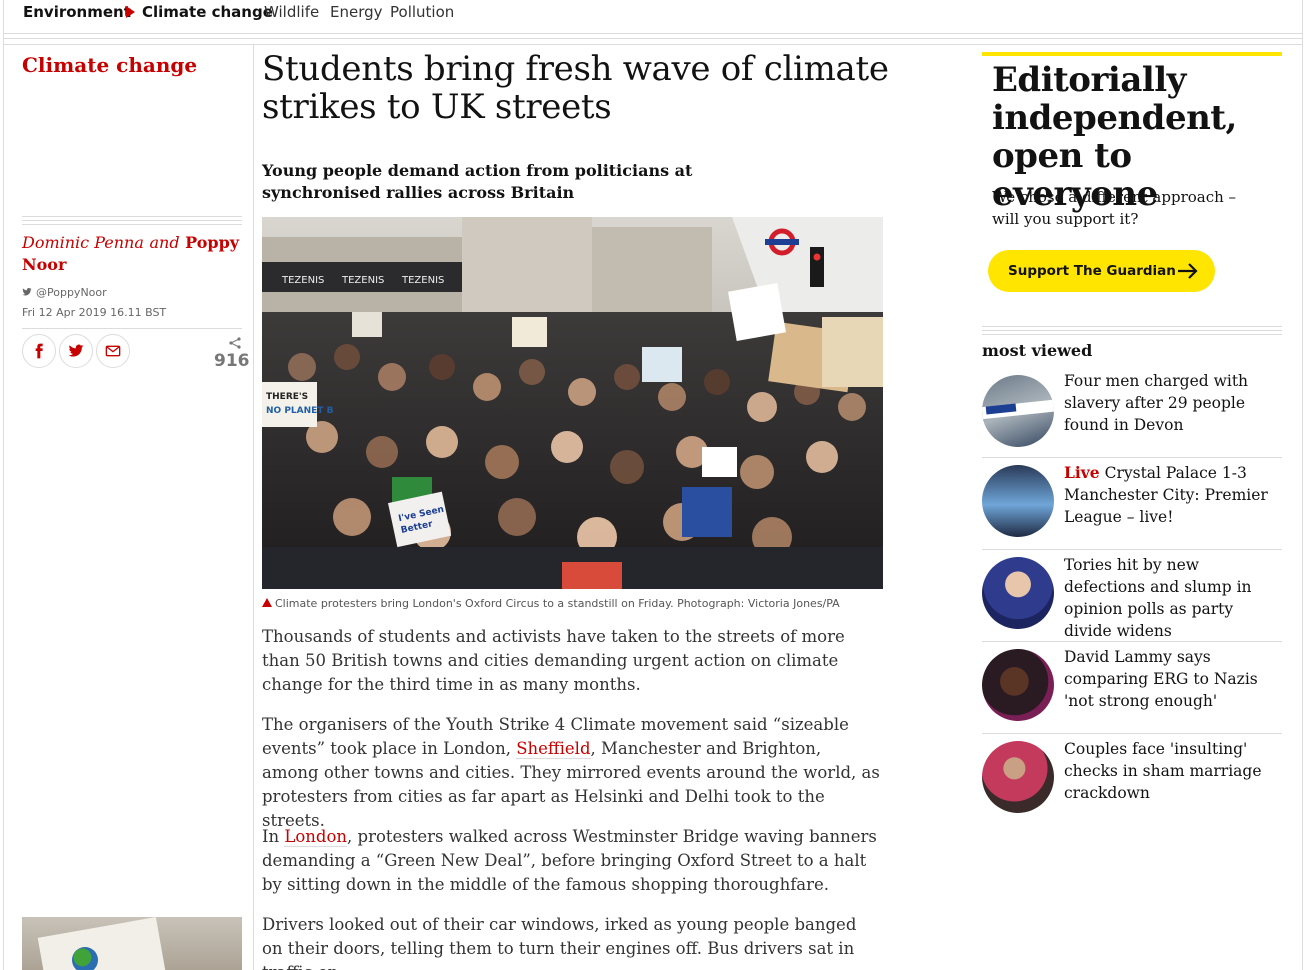 The image size is (1306, 970). What do you see at coordinates (300, 411) in the screenshot?
I see `svg-text: NO PLANET B` at bounding box center [300, 411].